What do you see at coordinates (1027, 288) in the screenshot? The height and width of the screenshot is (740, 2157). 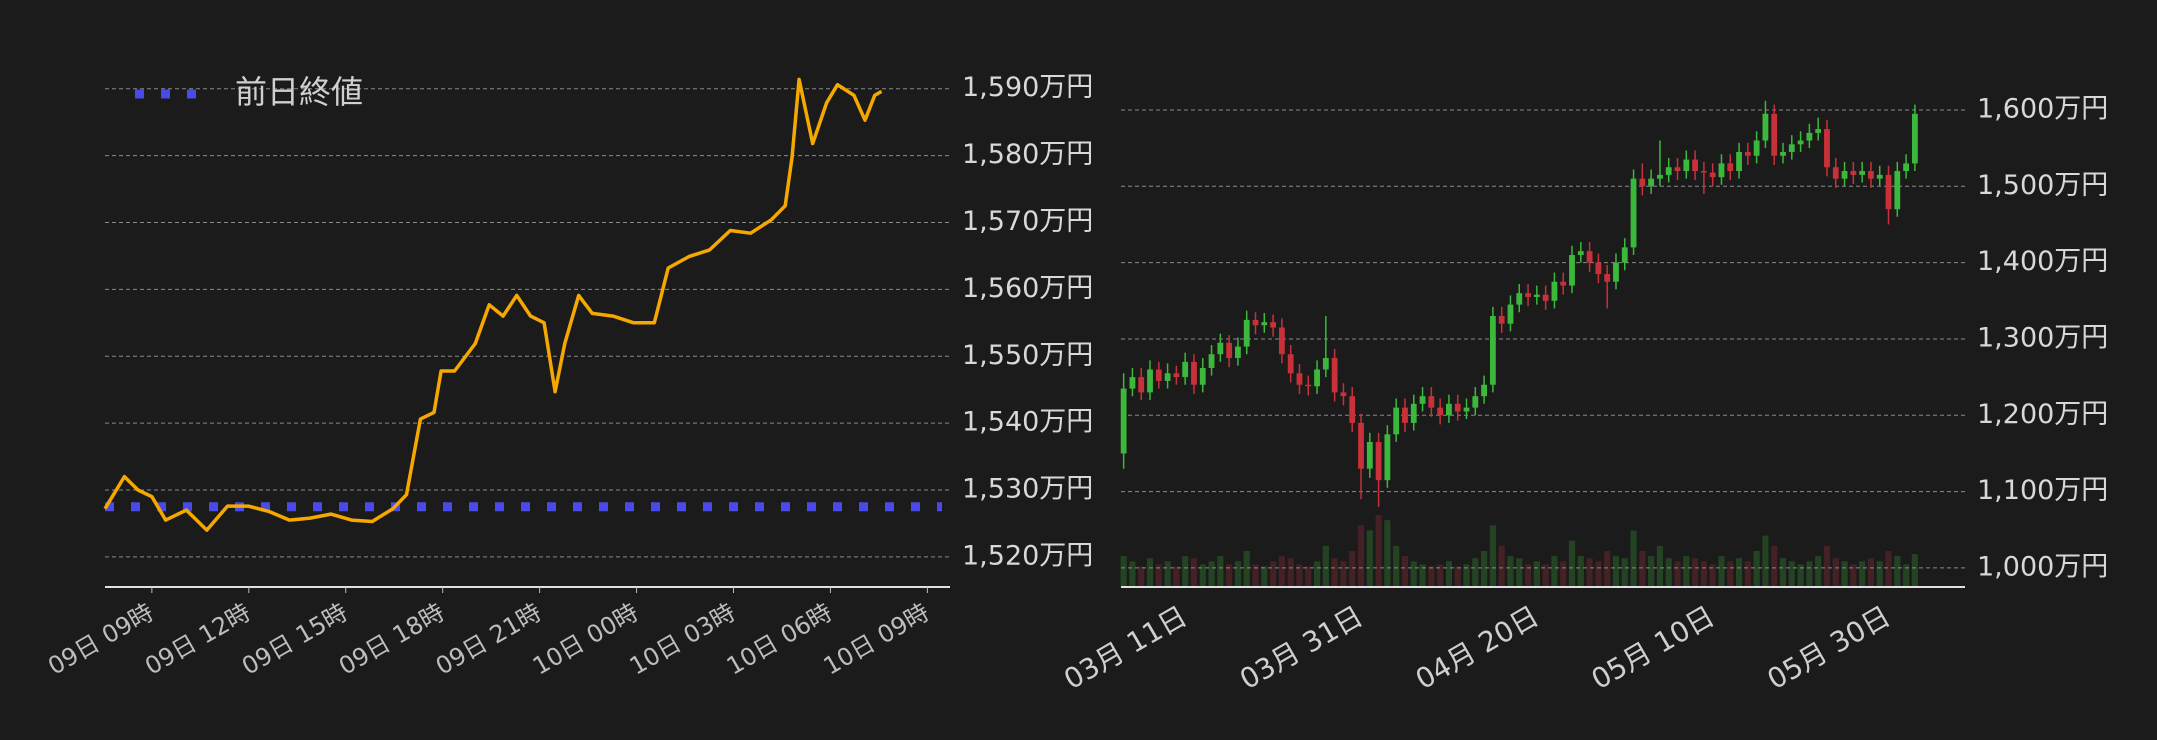 I see `y-tick-label: 1,560万円` at bounding box center [1027, 288].